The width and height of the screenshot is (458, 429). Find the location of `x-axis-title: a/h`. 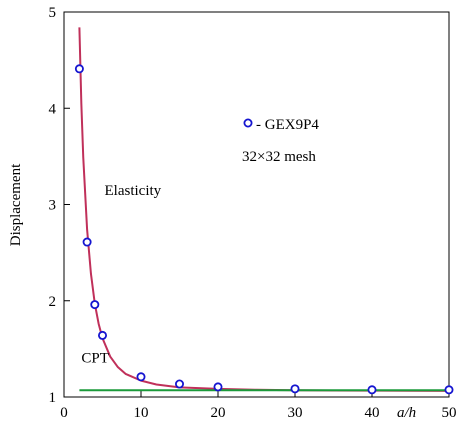

x-axis-title: a/h is located at coordinates (406, 413).